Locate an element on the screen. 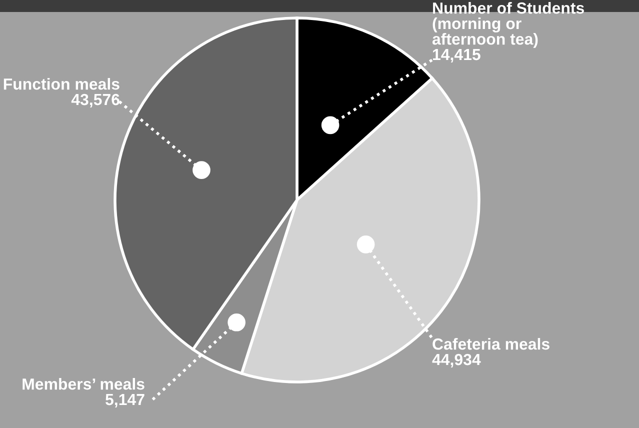 This screenshot has height=428, width=639. slice-label: Number of Students (morning or afternoon tea) is located at coordinates (508, 25).